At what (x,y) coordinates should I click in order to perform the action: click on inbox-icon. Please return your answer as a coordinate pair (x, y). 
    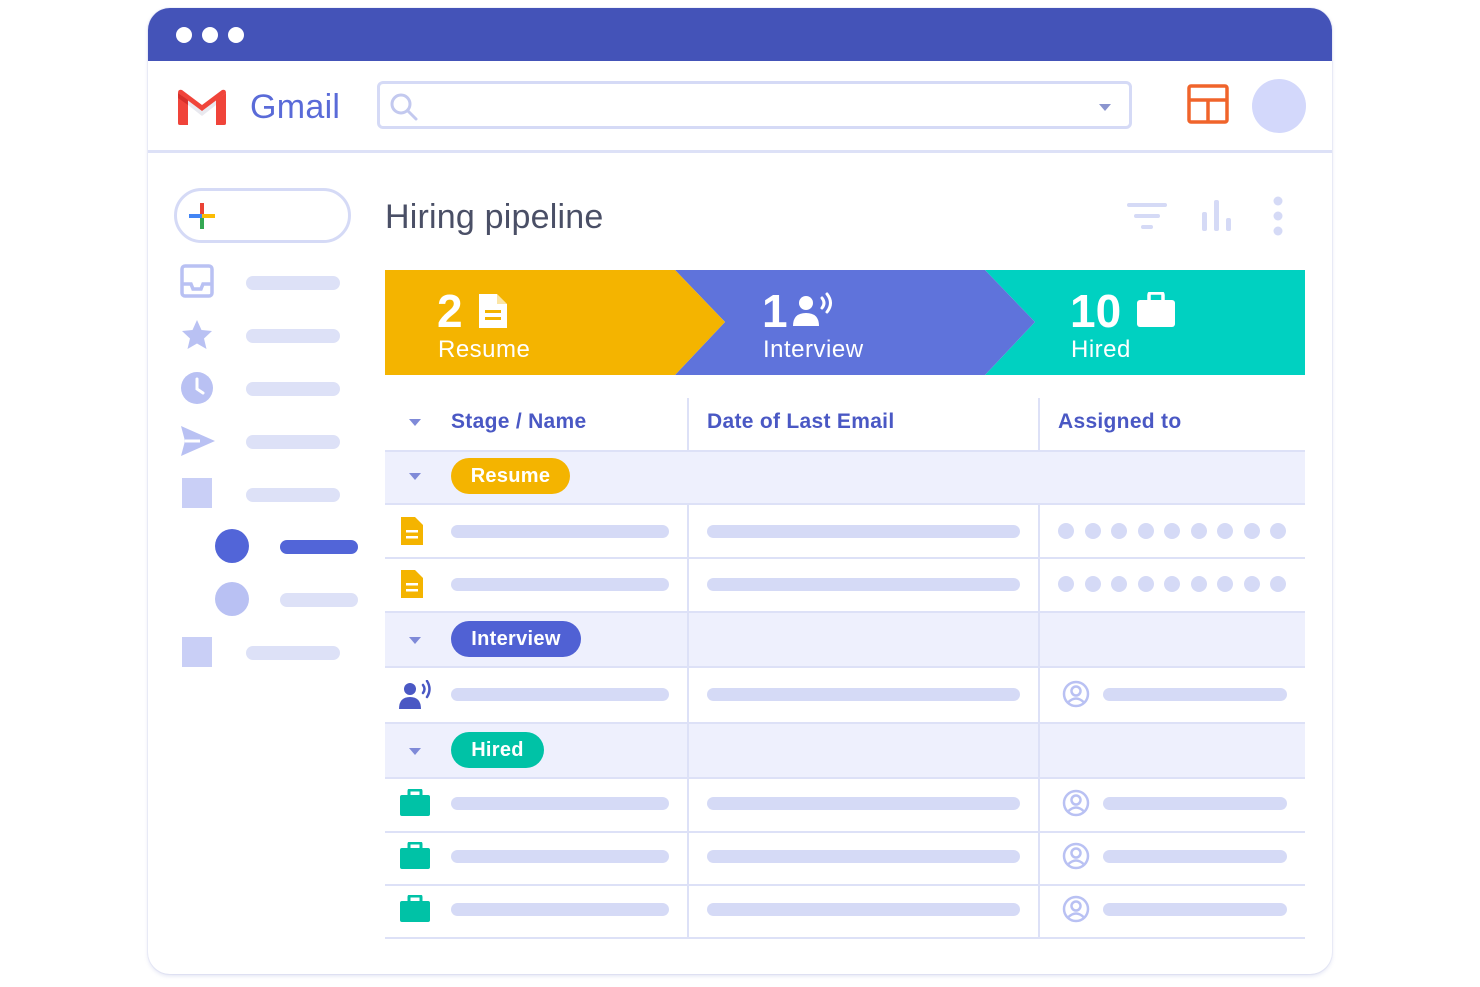
    Looking at the image, I should click on (197, 281).